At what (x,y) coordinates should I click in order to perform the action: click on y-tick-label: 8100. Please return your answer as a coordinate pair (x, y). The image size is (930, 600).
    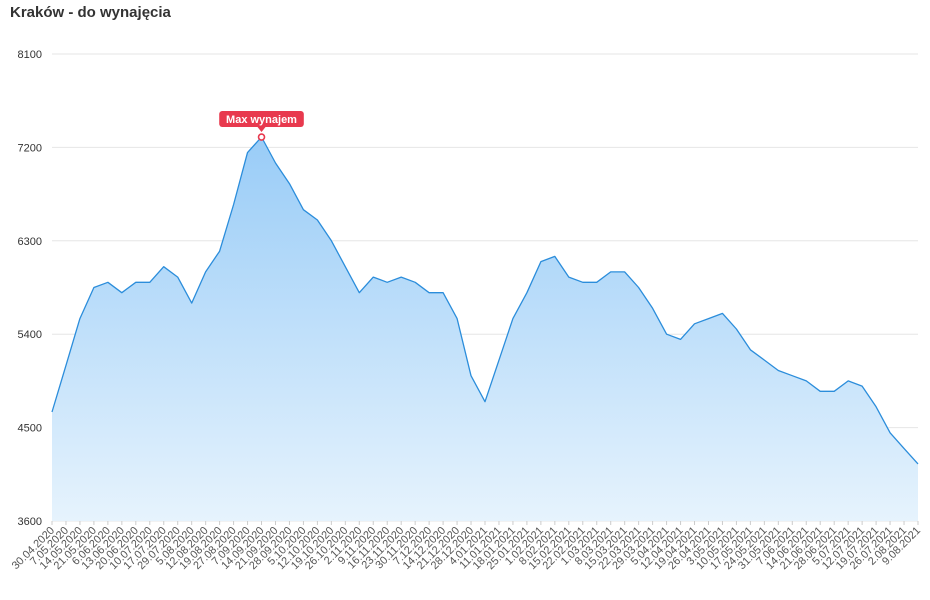
    Looking at the image, I should click on (30, 55).